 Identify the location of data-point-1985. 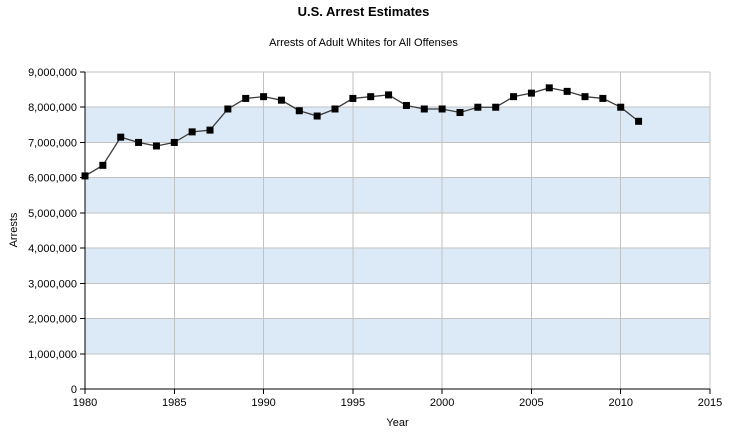
(174, 142).